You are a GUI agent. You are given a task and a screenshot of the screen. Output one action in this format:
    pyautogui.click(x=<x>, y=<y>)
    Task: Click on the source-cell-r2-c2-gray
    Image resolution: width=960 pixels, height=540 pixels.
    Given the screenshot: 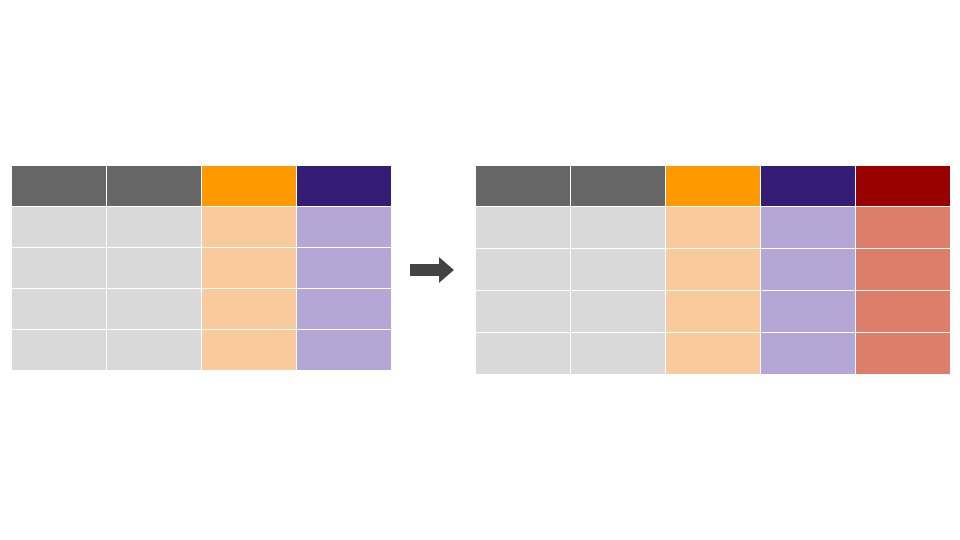 What is the action you would take?
    pyautogui.click(x=154, y=268)
    